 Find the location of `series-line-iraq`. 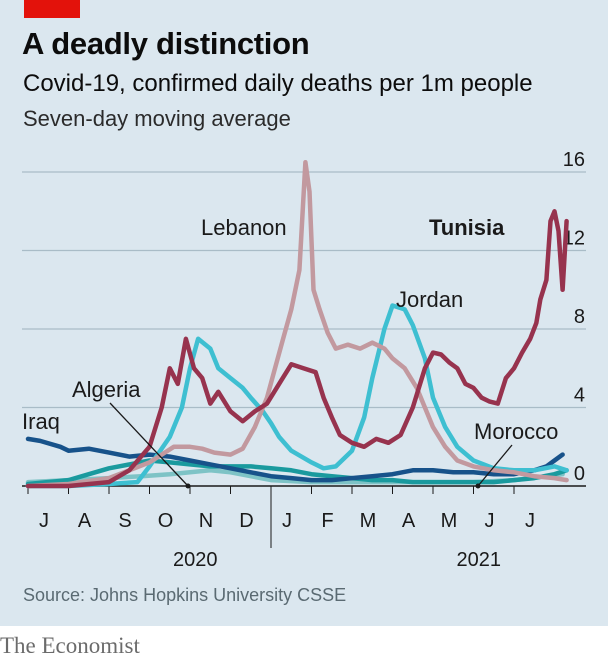

series-line-iraq is located at coordinates (295, 459).